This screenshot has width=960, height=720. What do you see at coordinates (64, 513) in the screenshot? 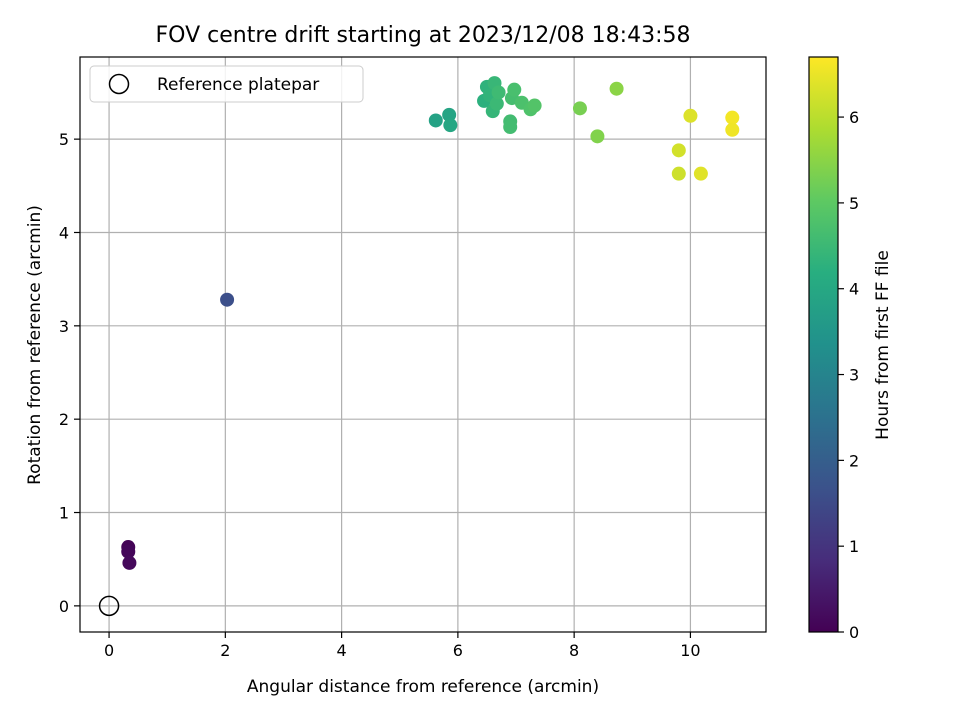
I see `y-tick-label: 1` at bounding box center [64, 513].